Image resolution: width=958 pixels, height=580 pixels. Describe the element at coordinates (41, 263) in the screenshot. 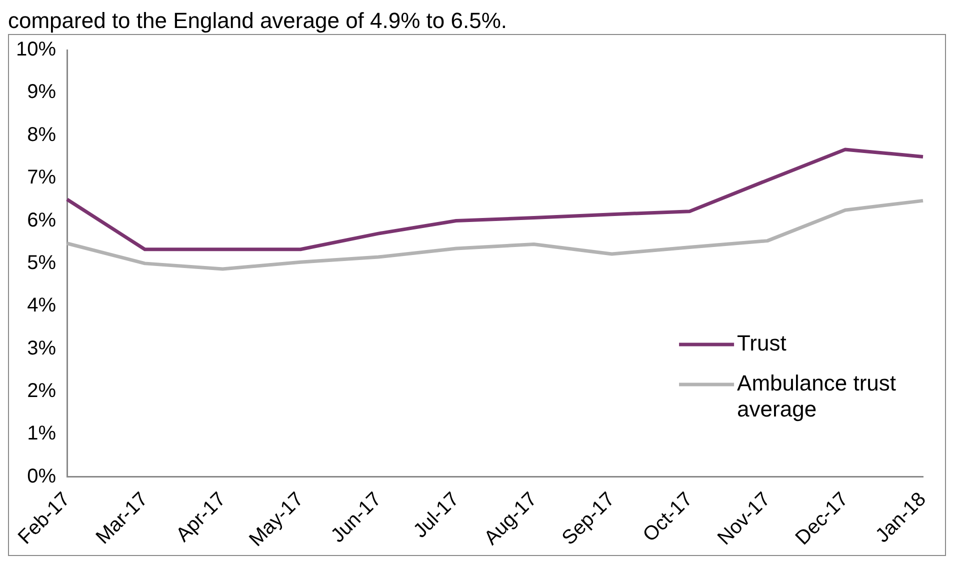

I see `y-tick-label: 5%` at that location.